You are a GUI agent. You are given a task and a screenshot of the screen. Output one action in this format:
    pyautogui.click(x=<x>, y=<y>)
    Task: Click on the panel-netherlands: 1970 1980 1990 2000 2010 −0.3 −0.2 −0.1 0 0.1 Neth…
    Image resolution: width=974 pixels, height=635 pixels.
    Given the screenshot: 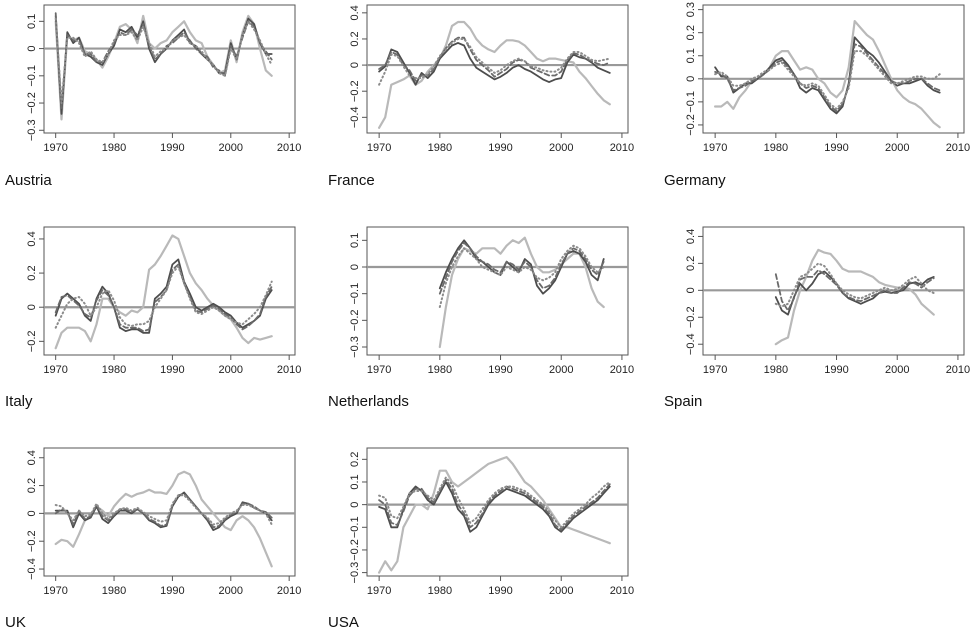 What is the action you would take?
    pyautogui.click(x=481, y=318)
    